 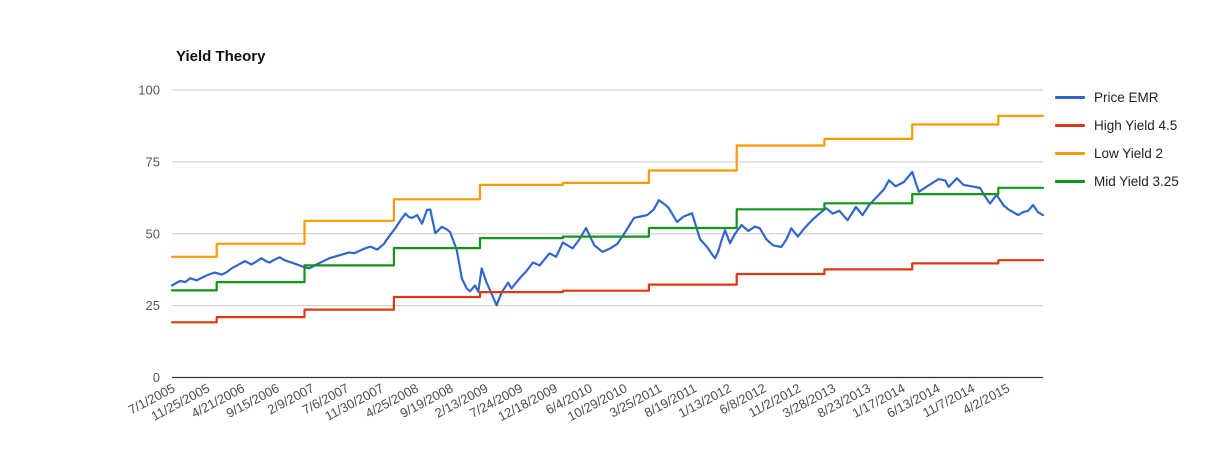 I want to click on legend-label: High Yield 4.5, so click(x=1136, y=125).